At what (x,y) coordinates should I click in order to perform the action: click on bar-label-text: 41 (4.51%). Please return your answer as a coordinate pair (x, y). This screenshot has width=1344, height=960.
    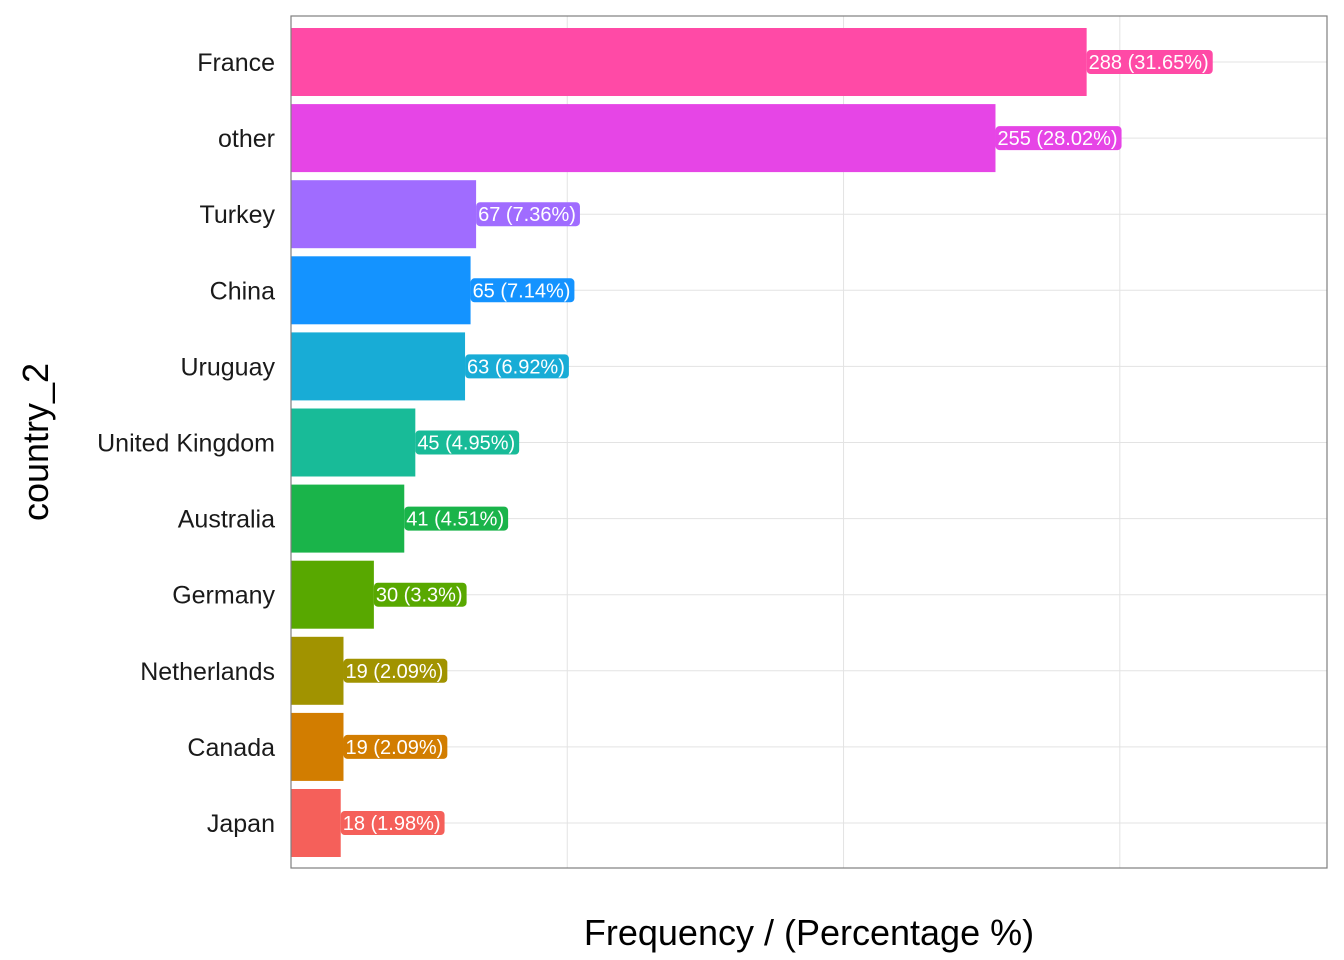
    Looking at the image, I should click on (455, 520).